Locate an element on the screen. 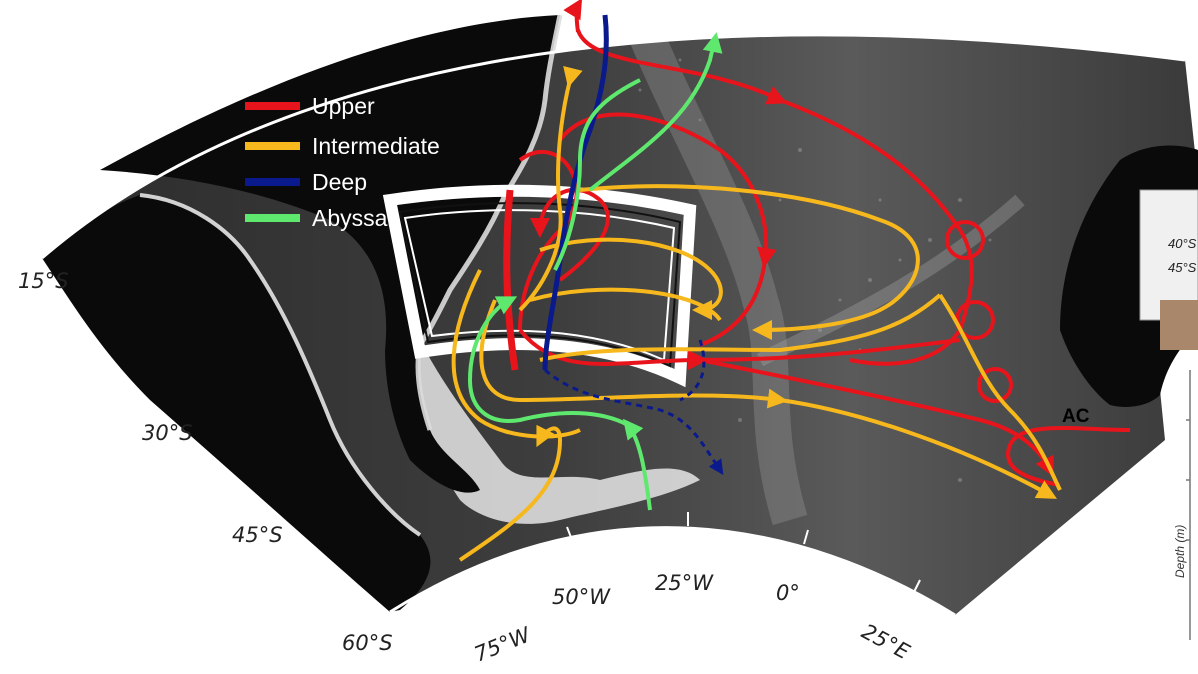 This screenshot has height=674, width=1198. longitude-ticks is located at coordinates (687, 552).